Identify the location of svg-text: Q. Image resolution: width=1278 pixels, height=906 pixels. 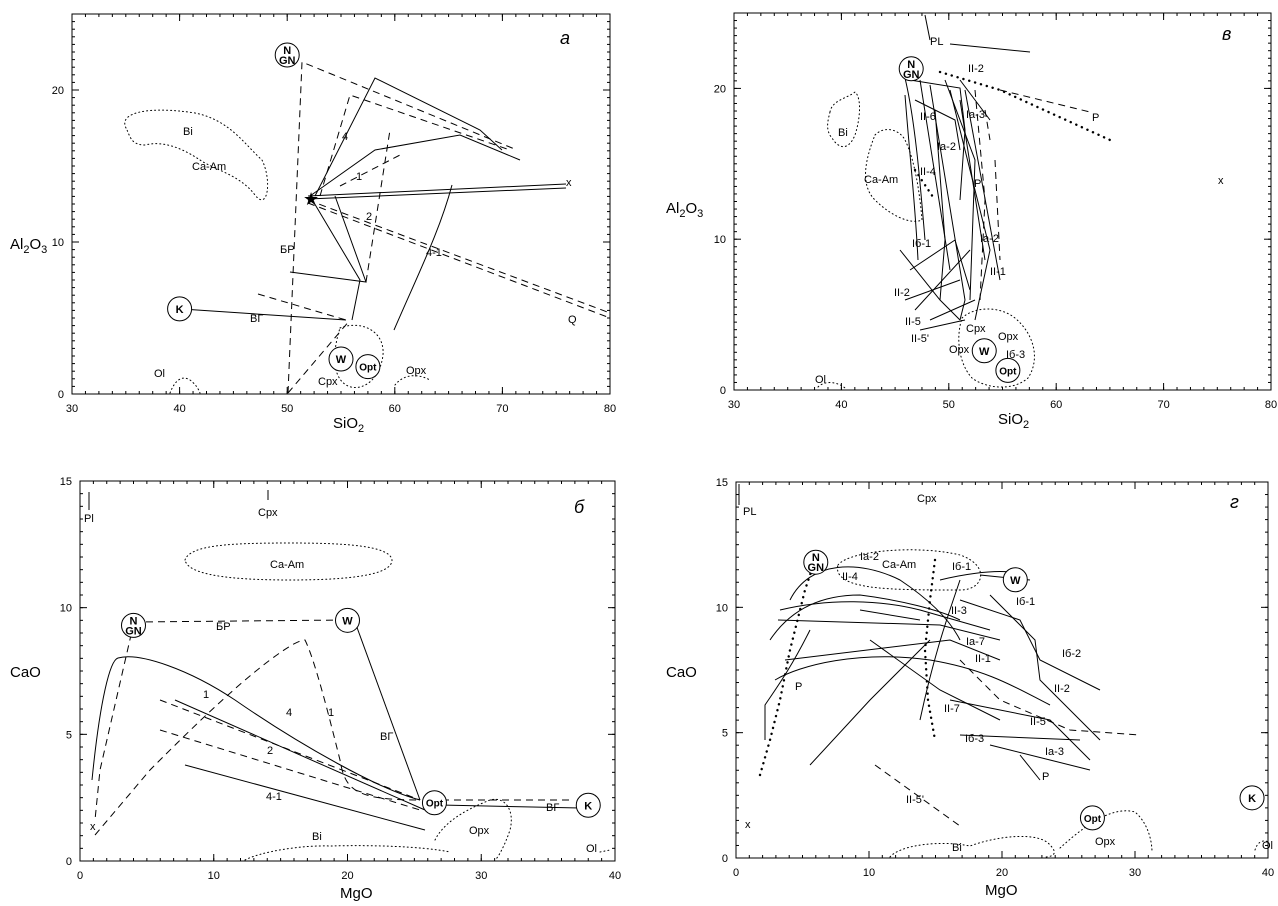
(572, 320).